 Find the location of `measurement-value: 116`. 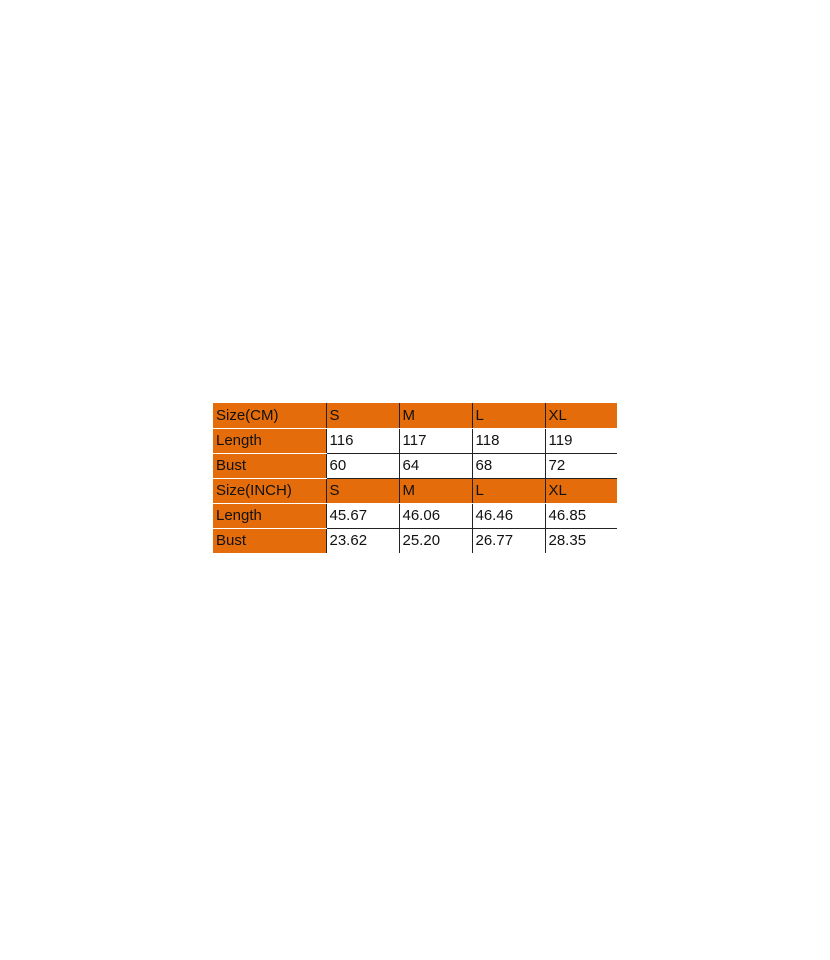

measurement-value: 116 is located at coordinates (362, 441).